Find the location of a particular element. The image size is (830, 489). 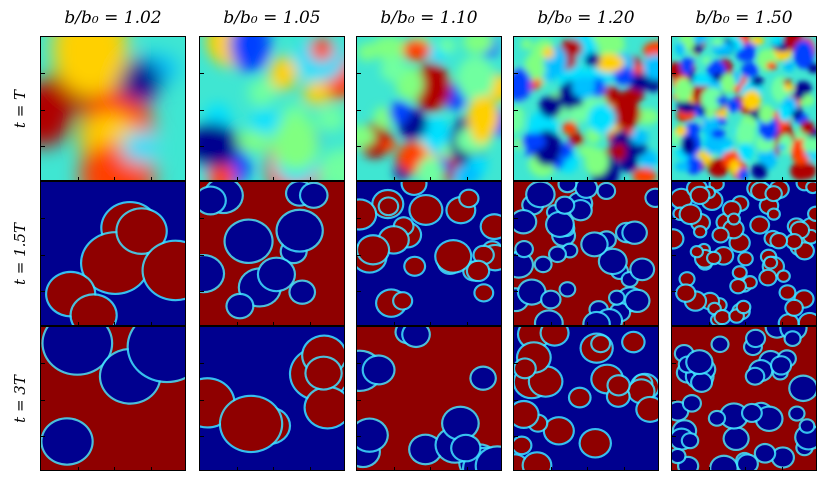

pattern-panel-r2-c1 is located at coordinates (113, 253).